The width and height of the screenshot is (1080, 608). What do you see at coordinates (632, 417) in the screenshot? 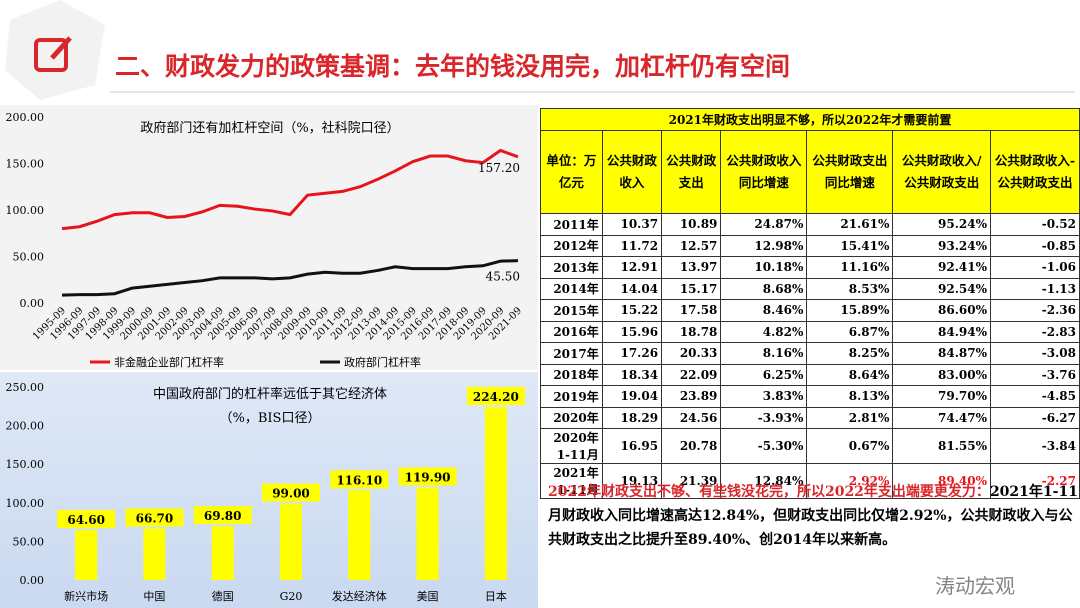
I see `cell: 18.29` at bounding box center [632, 417].